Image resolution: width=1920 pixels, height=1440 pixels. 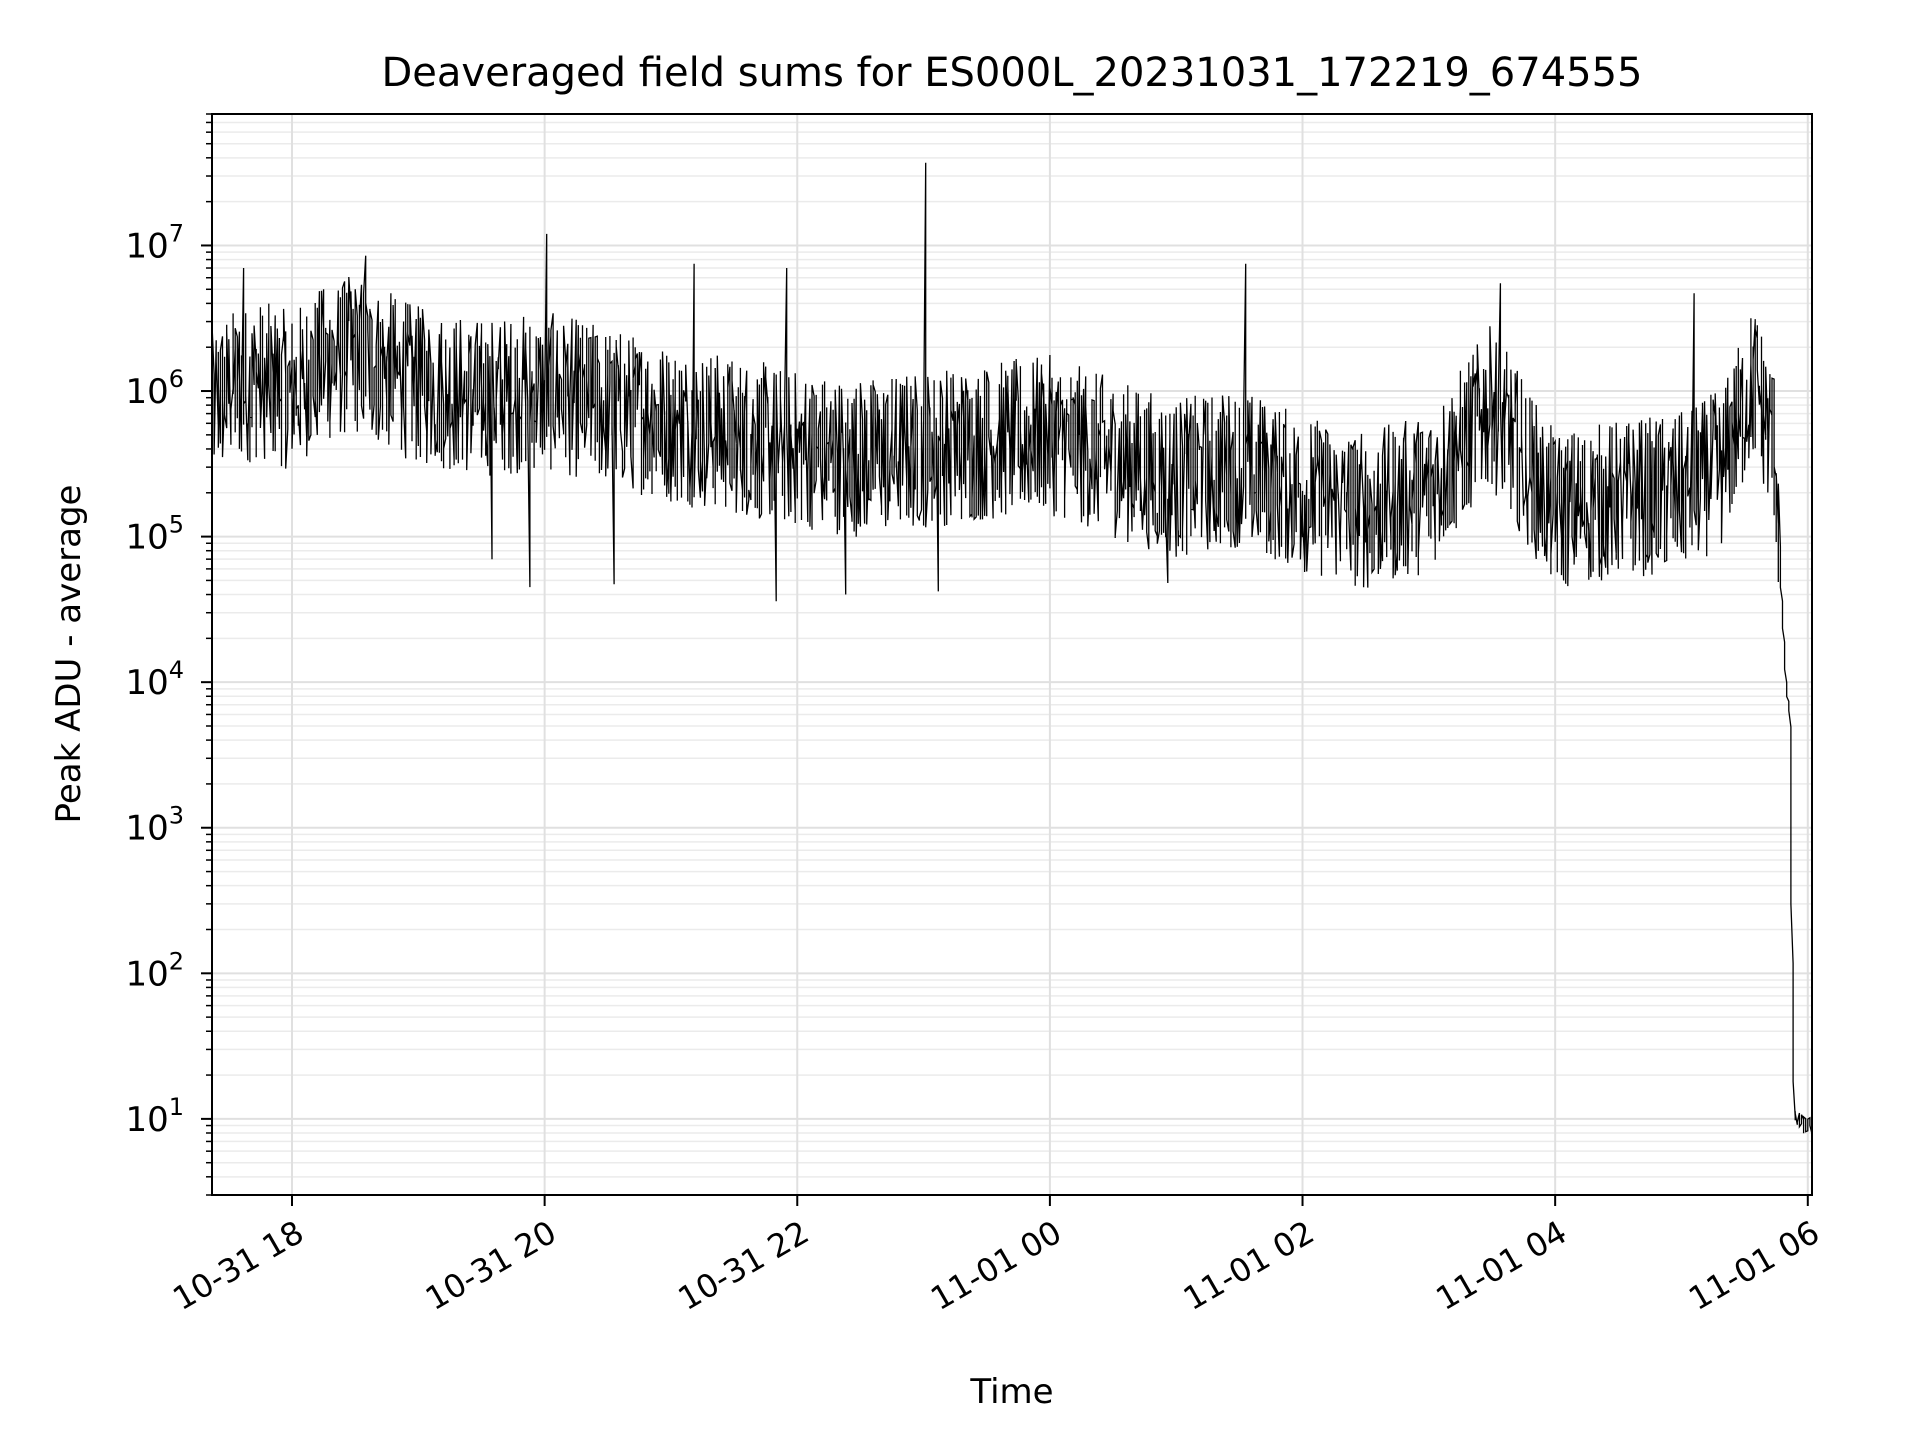 I want to click on y-tick-label: 10⁵, so click(x=154, y=534).